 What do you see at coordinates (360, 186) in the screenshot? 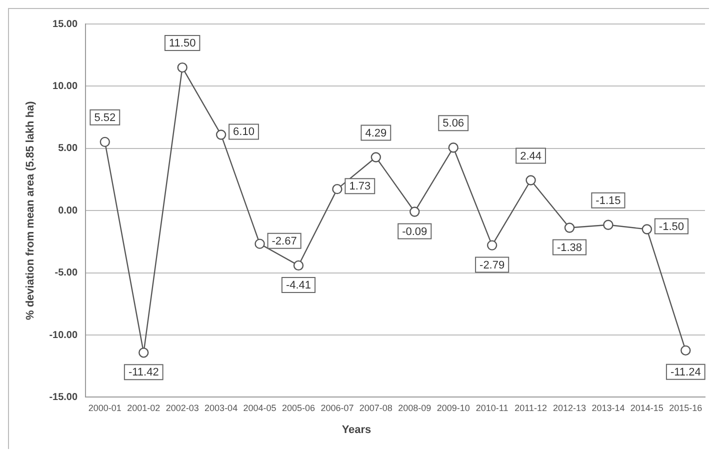
I see `data-label: 1.73` at bounding box center [360, 186].